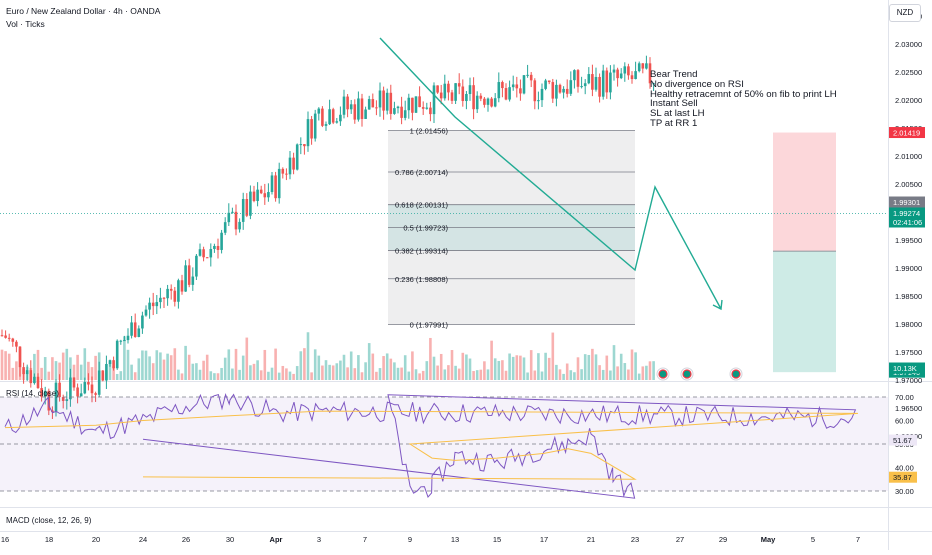 The image size is (932, 555). Describe the element at coordinates (25, 24) in the screenshot. I see `volume-legend: Vol · Ticks` at that location.